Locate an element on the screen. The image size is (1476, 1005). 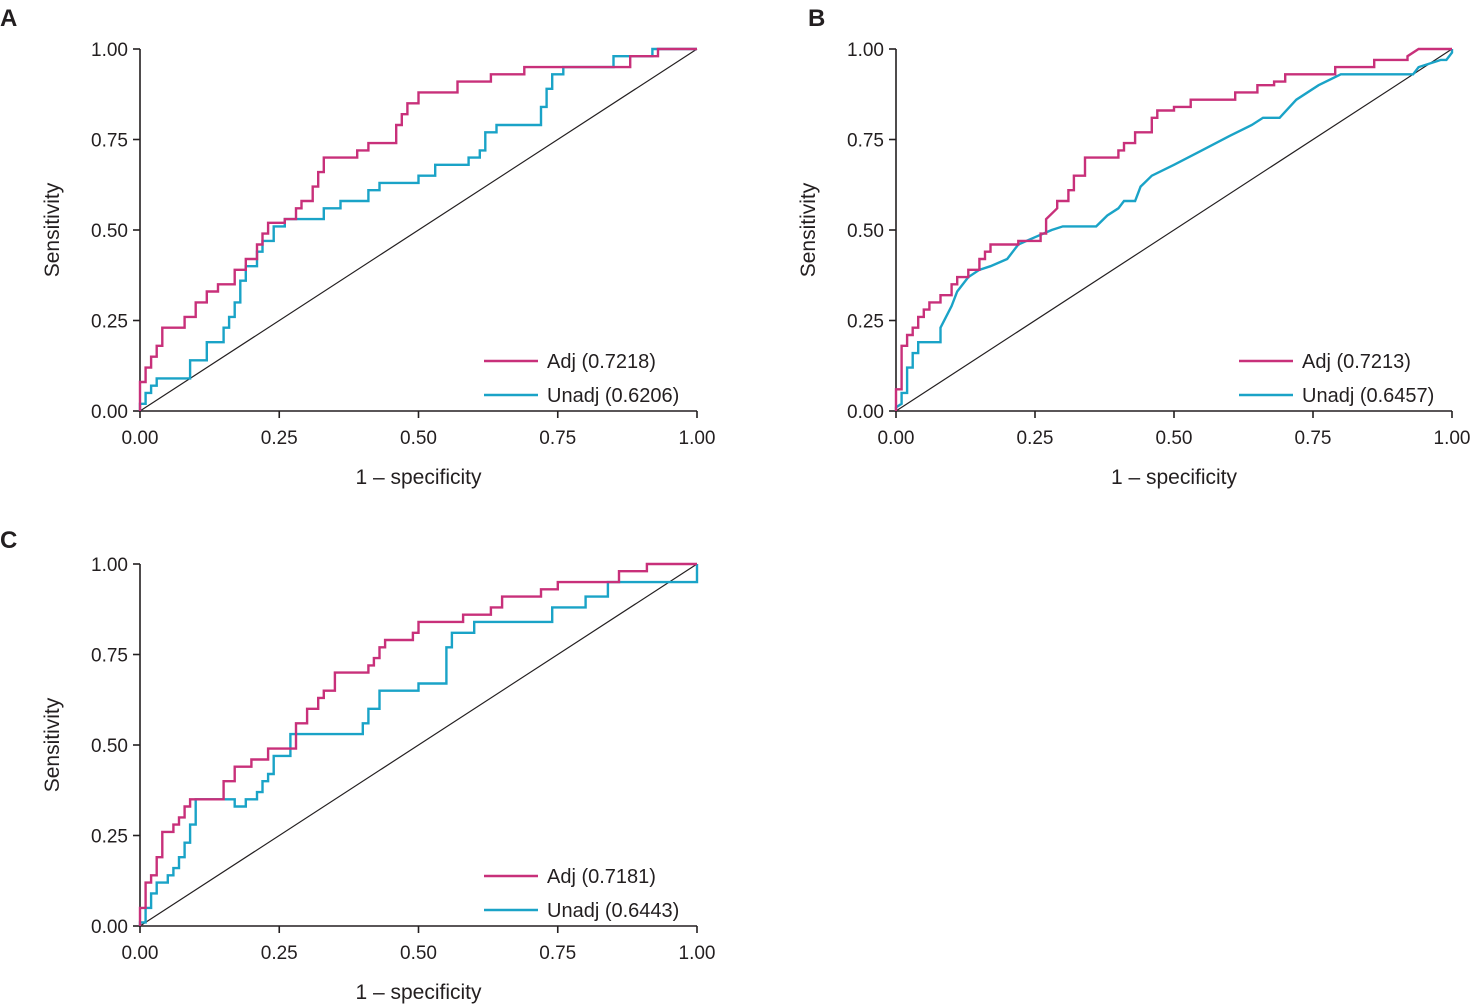
panel-letter: A is located at coordinates (8, 18).